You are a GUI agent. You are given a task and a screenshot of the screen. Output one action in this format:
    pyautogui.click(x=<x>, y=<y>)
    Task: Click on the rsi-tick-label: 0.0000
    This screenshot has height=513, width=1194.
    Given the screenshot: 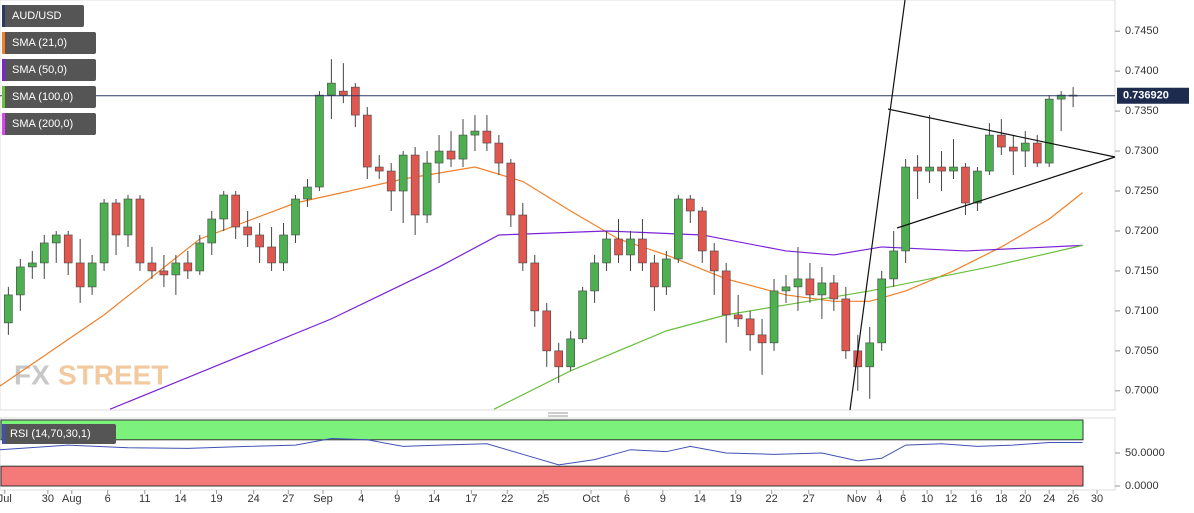 What is the action you would take?
    pyautogui.click(x=1142, y=486)
    